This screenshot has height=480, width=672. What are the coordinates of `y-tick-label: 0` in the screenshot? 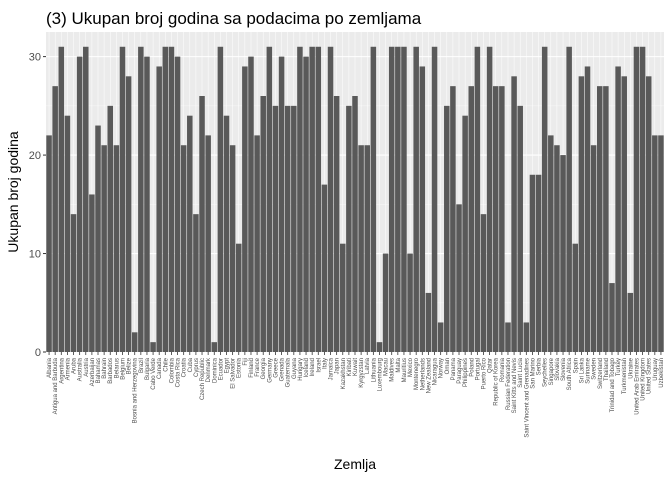 It's located at (38, 353).